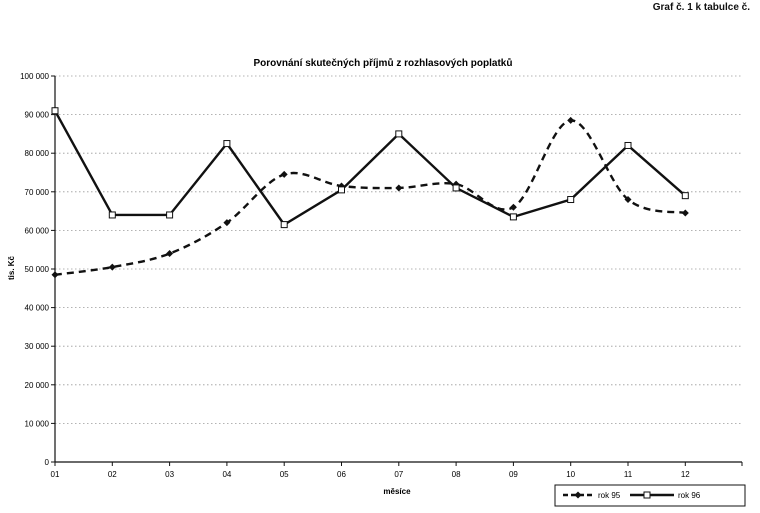 The width and height of the screenshot is (760, 513). Describe the element at coordinates (689, 495) in the screenshot. I see `legend-label-rok-96: rok 96` at that location.